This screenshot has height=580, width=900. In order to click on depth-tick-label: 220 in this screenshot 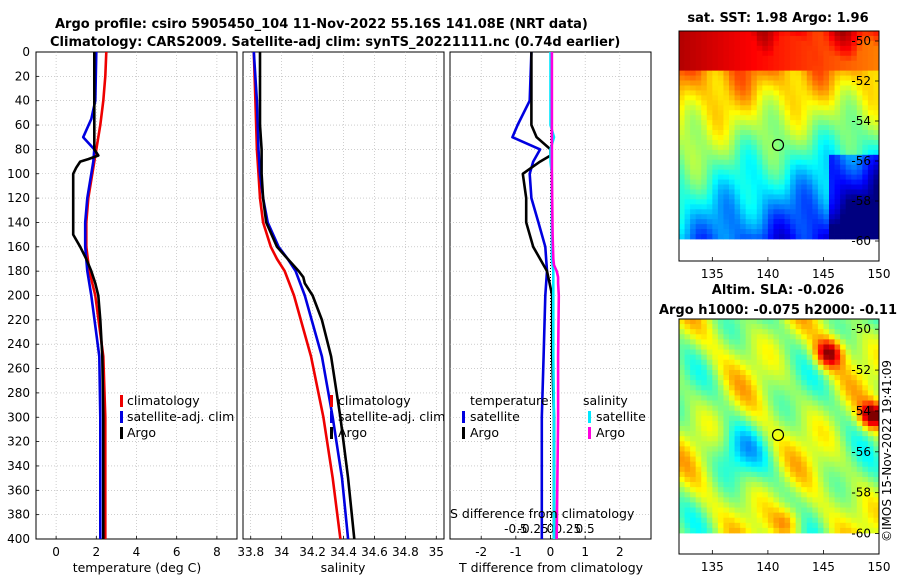, I will do `click(18, 320)`.